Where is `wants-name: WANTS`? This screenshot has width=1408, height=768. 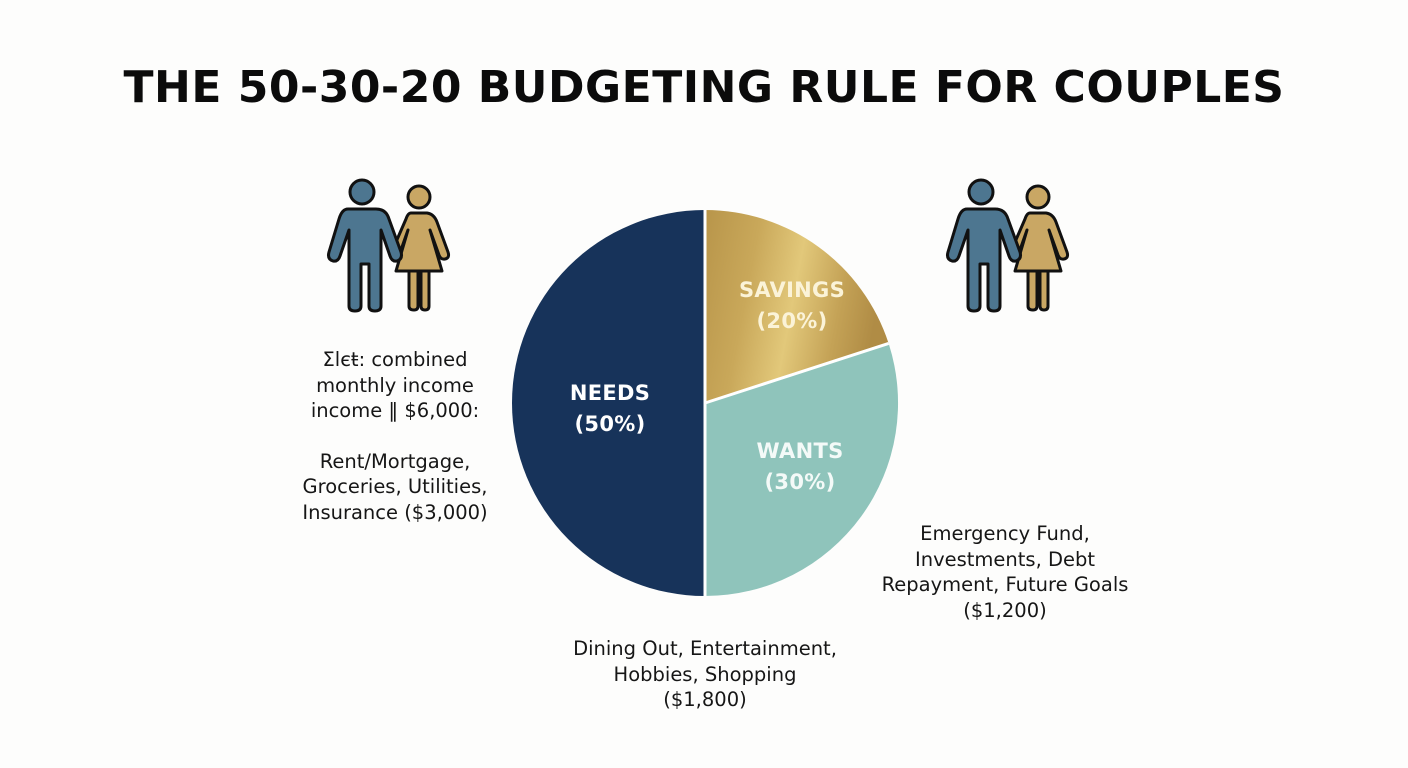
wants-name: WANTS is located at coordinates (800, 451).